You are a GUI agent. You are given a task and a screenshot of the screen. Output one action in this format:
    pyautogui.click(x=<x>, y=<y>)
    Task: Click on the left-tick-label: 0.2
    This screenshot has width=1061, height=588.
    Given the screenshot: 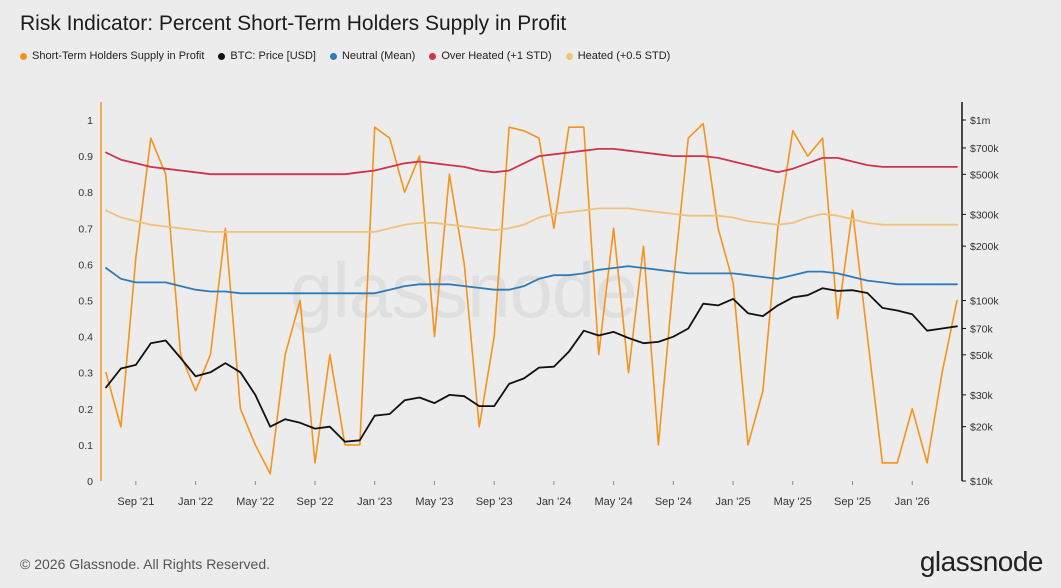 What is the action you would take?
    pyautogui.click(x=85, y=410)
    